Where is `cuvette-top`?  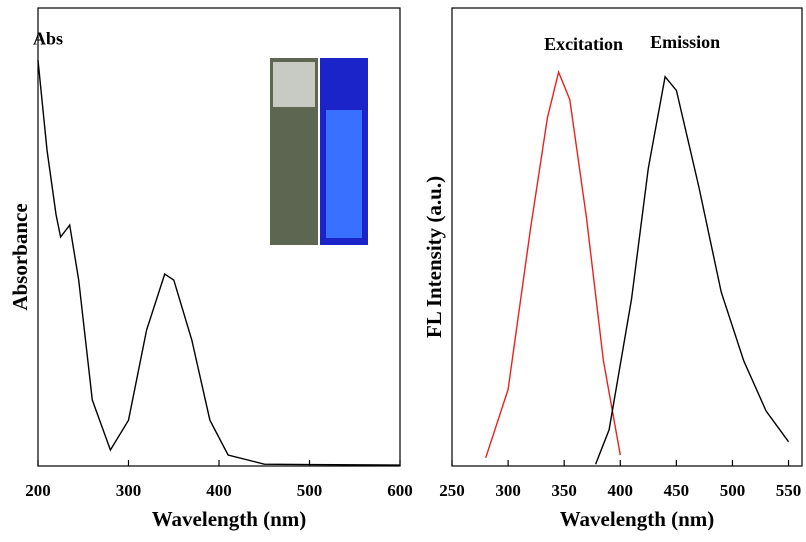
cuvette-top is located at coordinates (294, 84).